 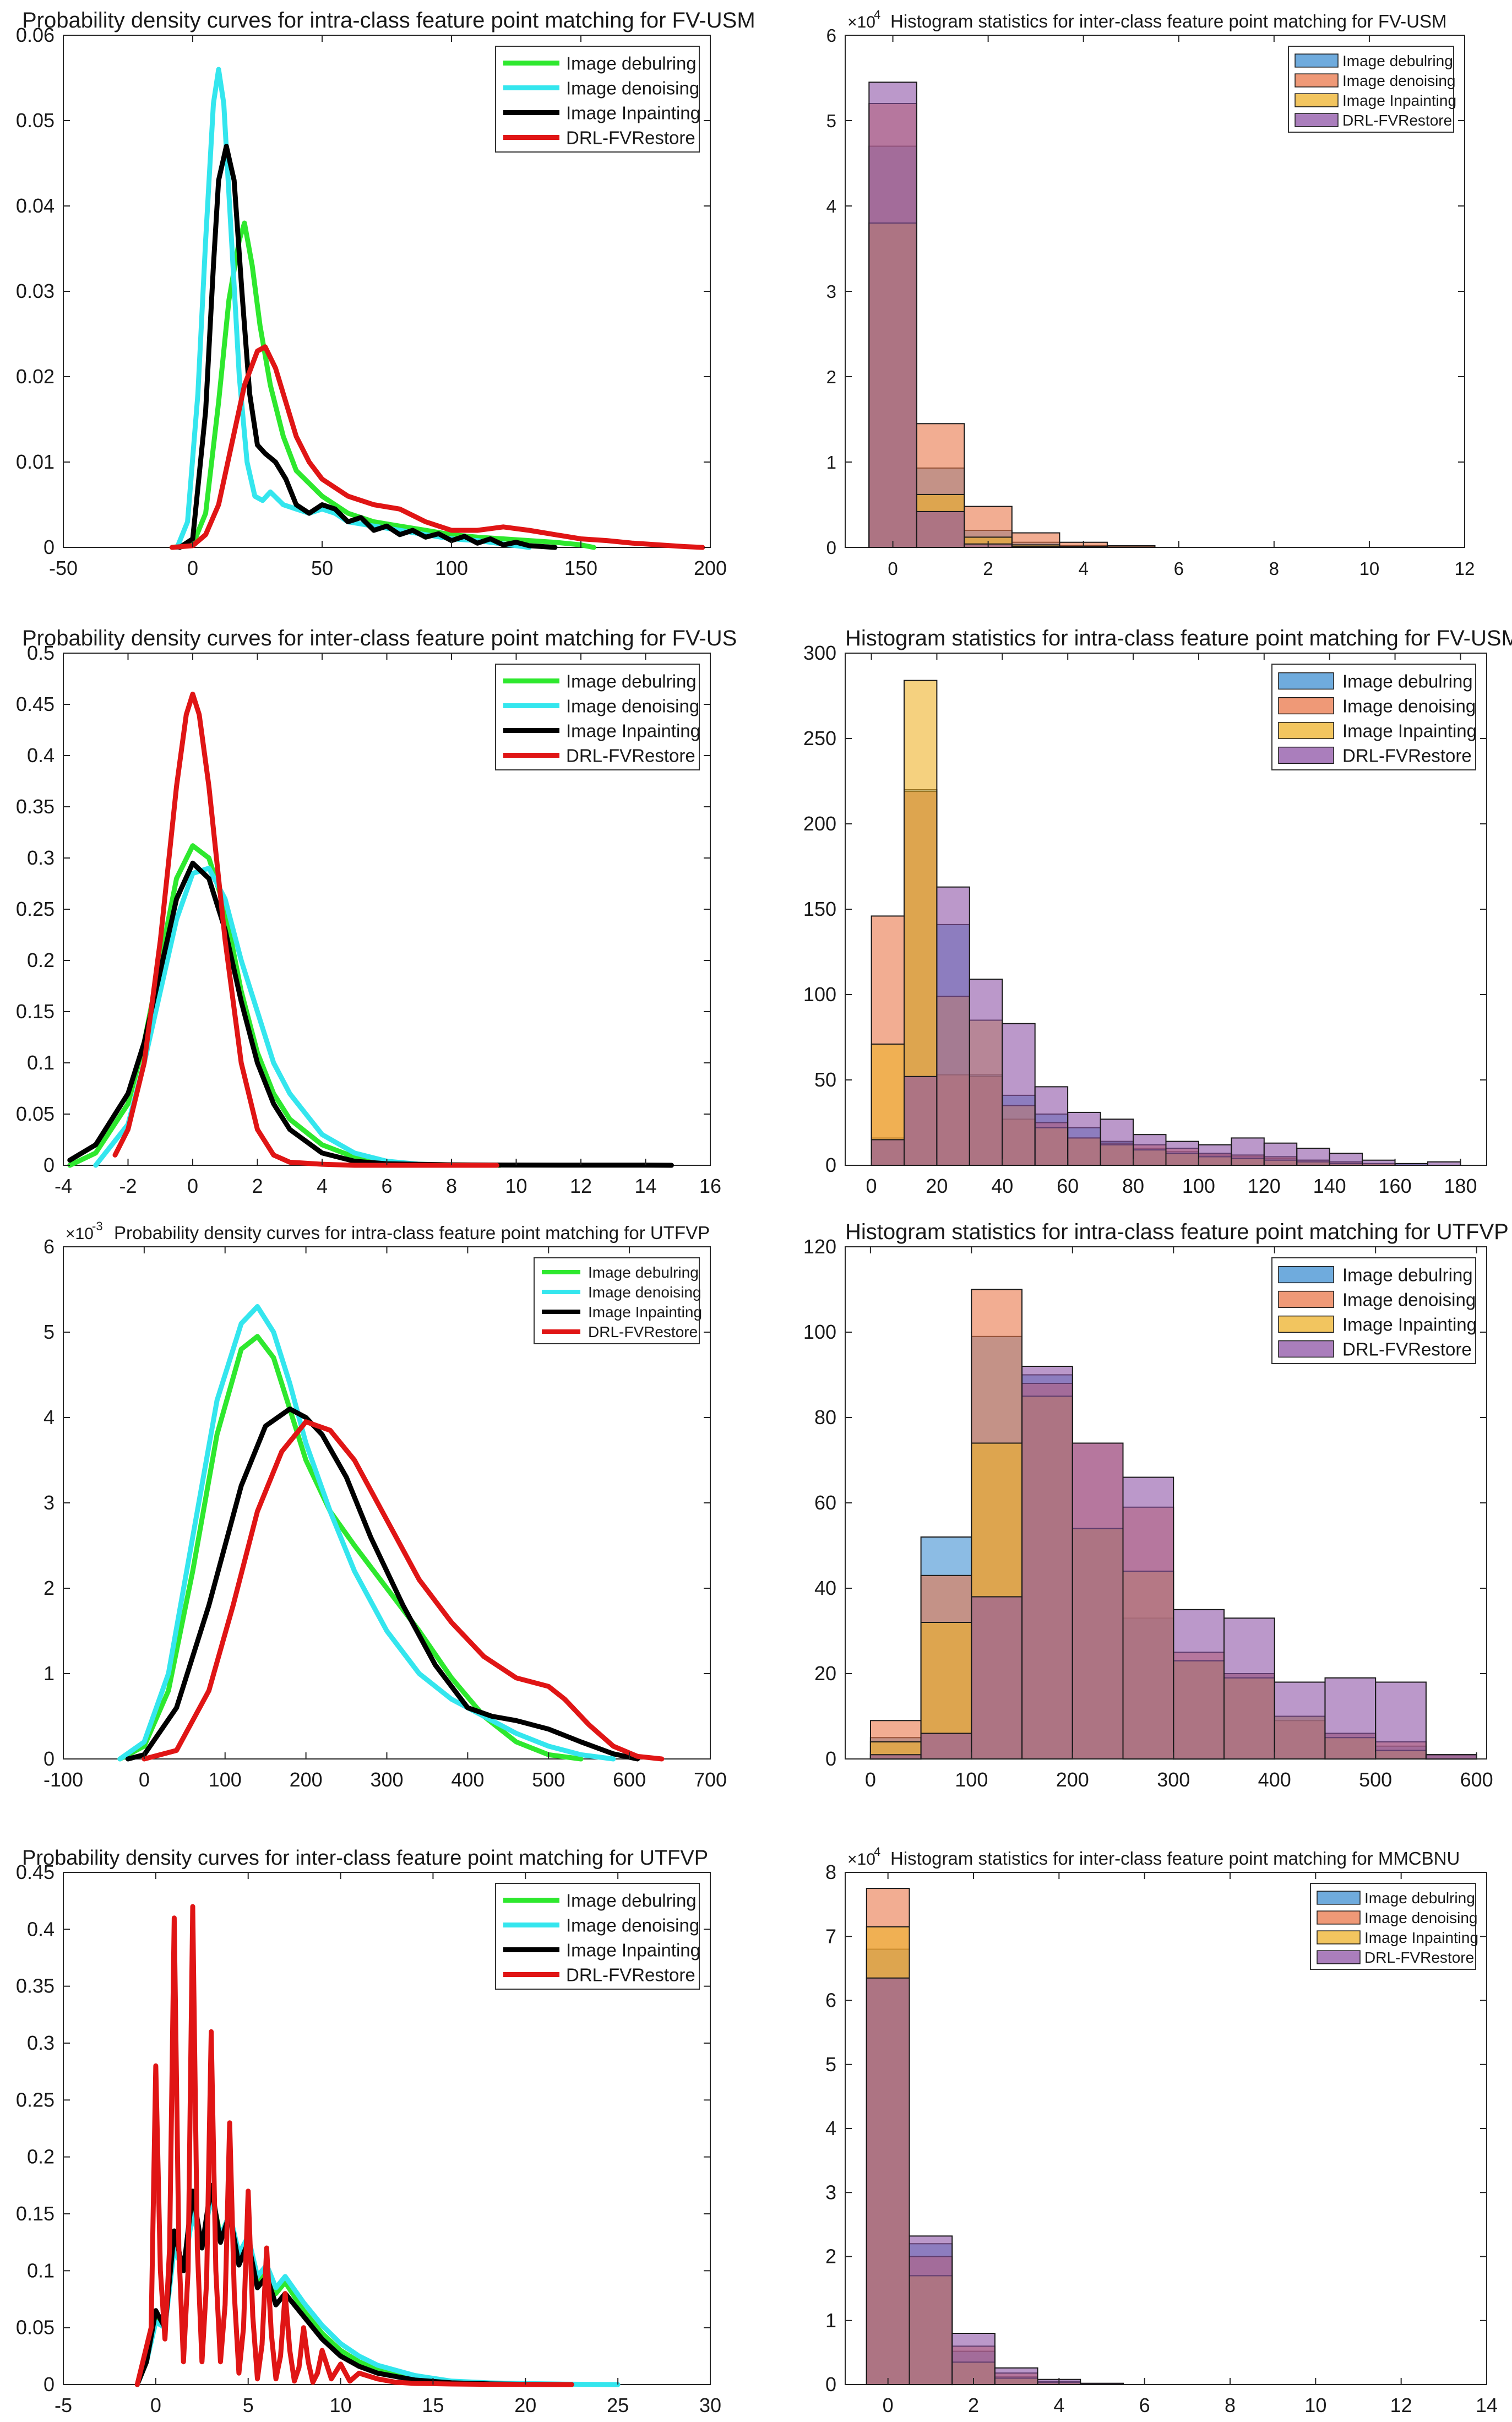 I want to click on y-tick-label: 150, so click(x=819, y=909).